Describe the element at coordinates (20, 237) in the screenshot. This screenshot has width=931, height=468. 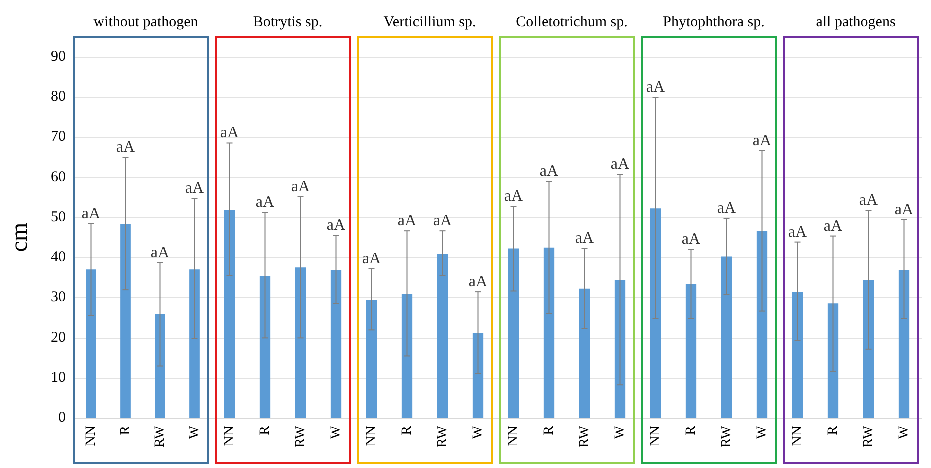
I see `y-axis-title: cm` at that location.